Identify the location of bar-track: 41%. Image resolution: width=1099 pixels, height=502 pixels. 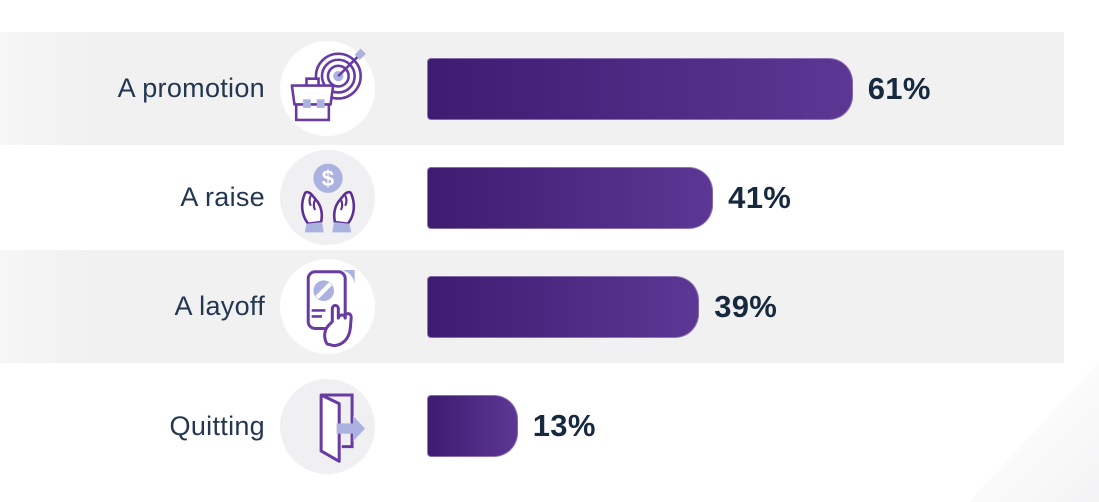
(763, 197).